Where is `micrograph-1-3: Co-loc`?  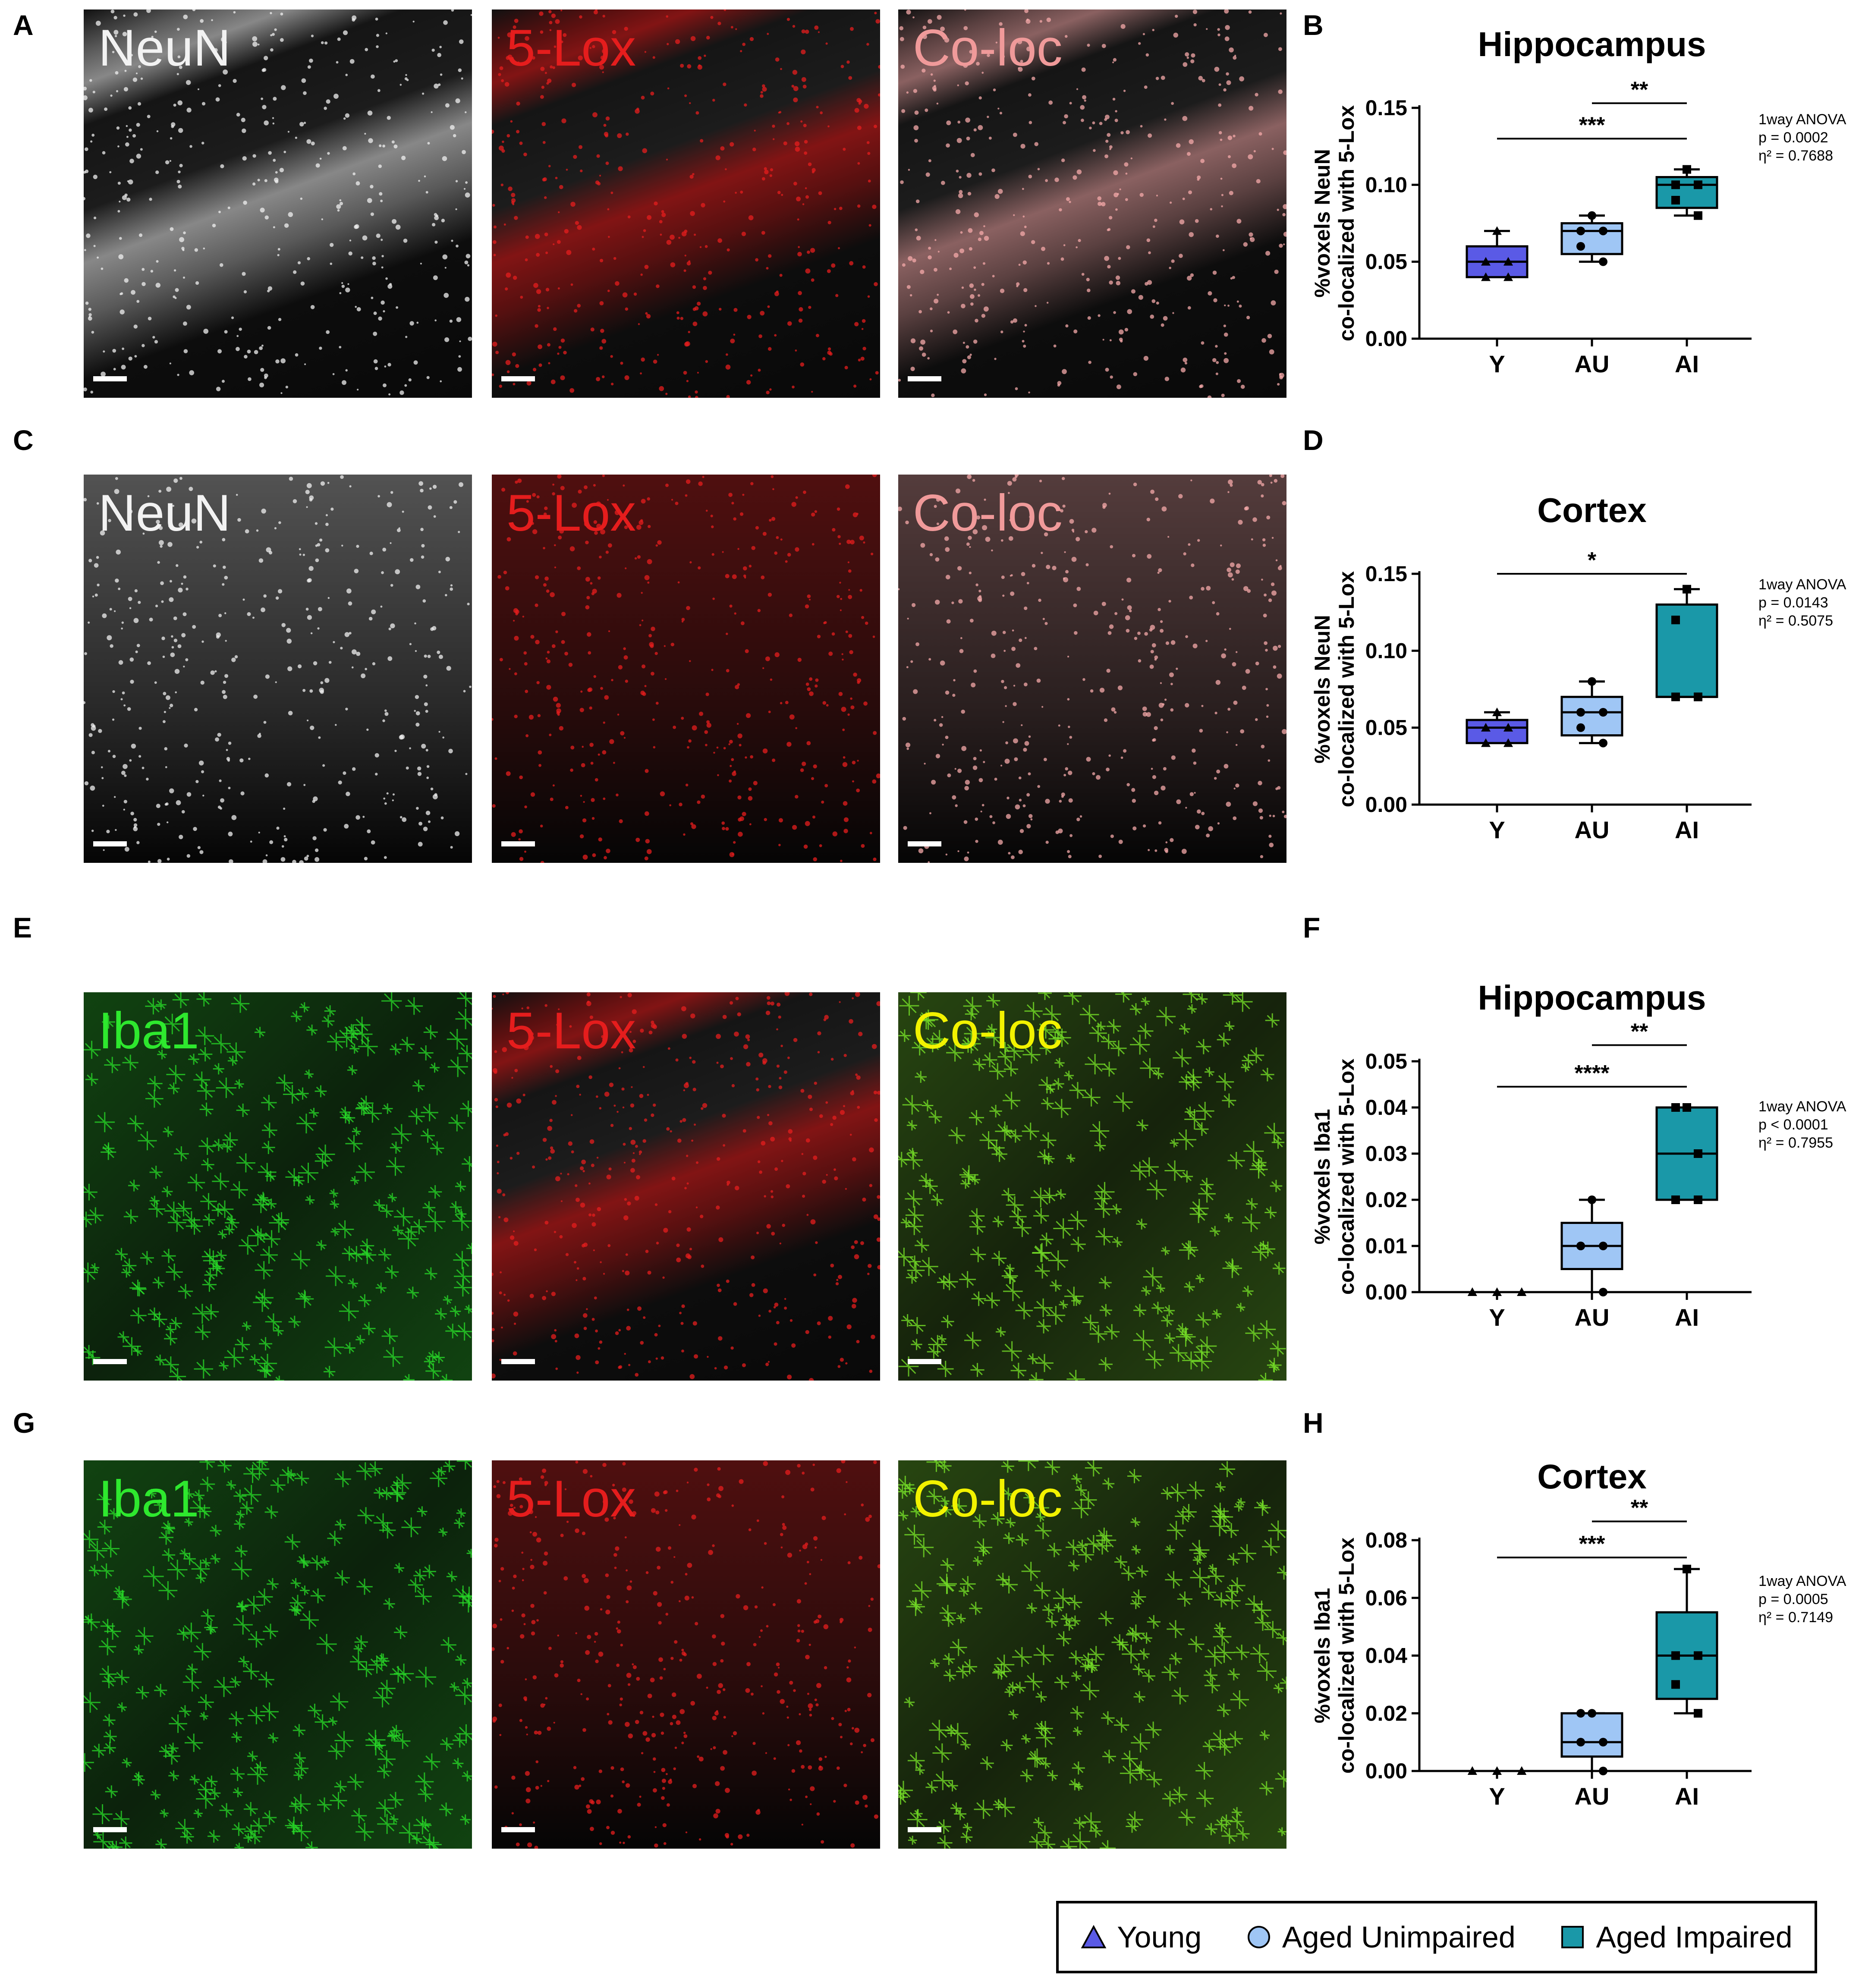 micrograph-1-3: Co-loc is located at coordinates (1092, 204).